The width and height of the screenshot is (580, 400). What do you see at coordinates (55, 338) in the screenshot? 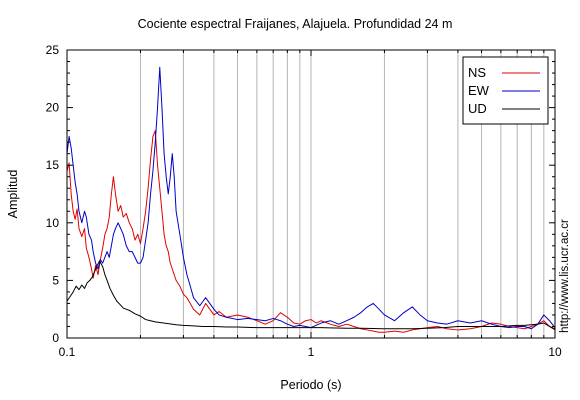
I see `y-tick-label: 0` at bounding box center [55, 338].